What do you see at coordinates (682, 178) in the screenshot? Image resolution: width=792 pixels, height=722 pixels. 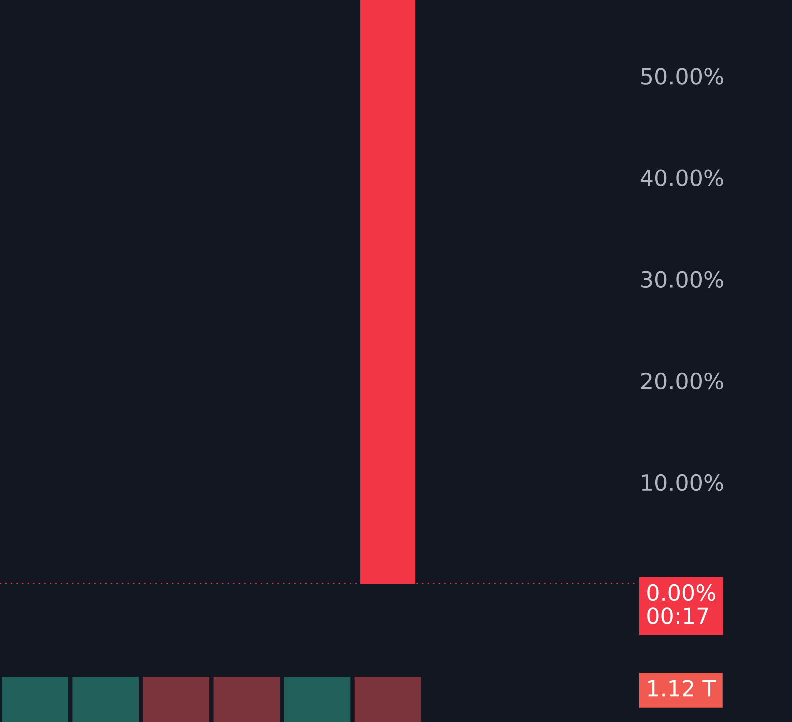 I see `y-tick-label: 40.00%` at bounding box center [682, 178].